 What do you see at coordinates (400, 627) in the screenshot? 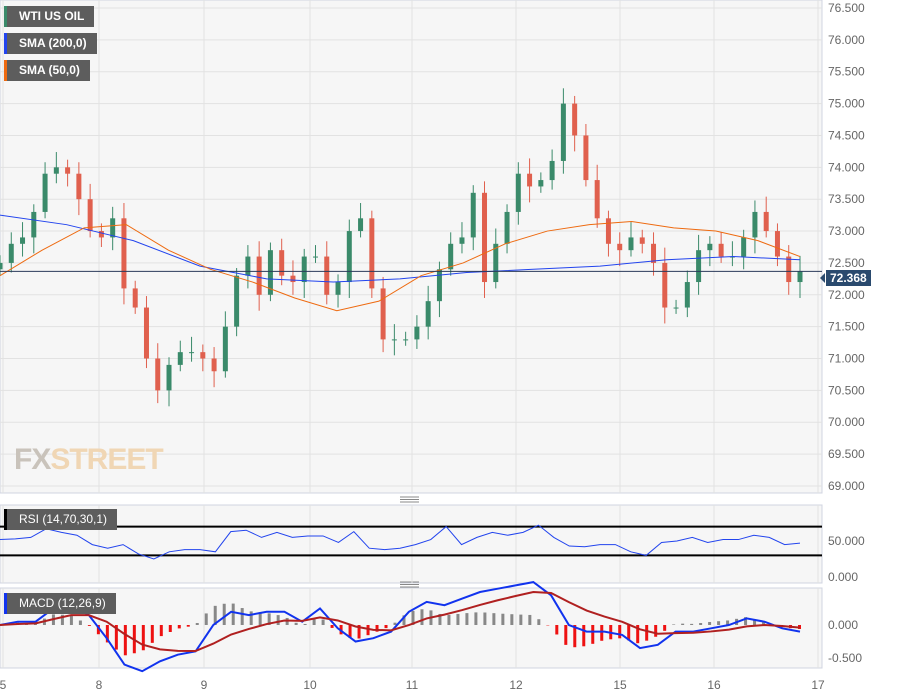
I see `macd-line` at bounding box center [400, 627].